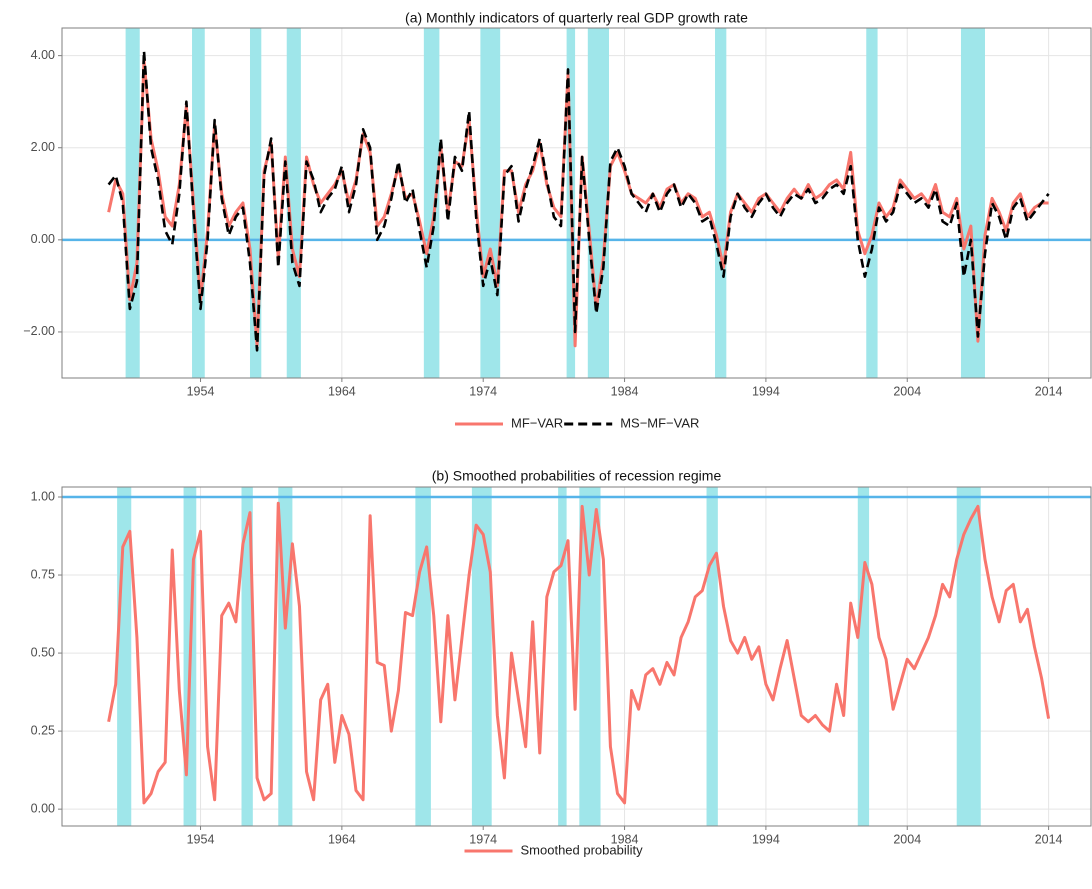  What do you see at coordinates (39, 331) in the screenshot?
I see `y-tick-label: −2.00` at bounding box center [39, 331].